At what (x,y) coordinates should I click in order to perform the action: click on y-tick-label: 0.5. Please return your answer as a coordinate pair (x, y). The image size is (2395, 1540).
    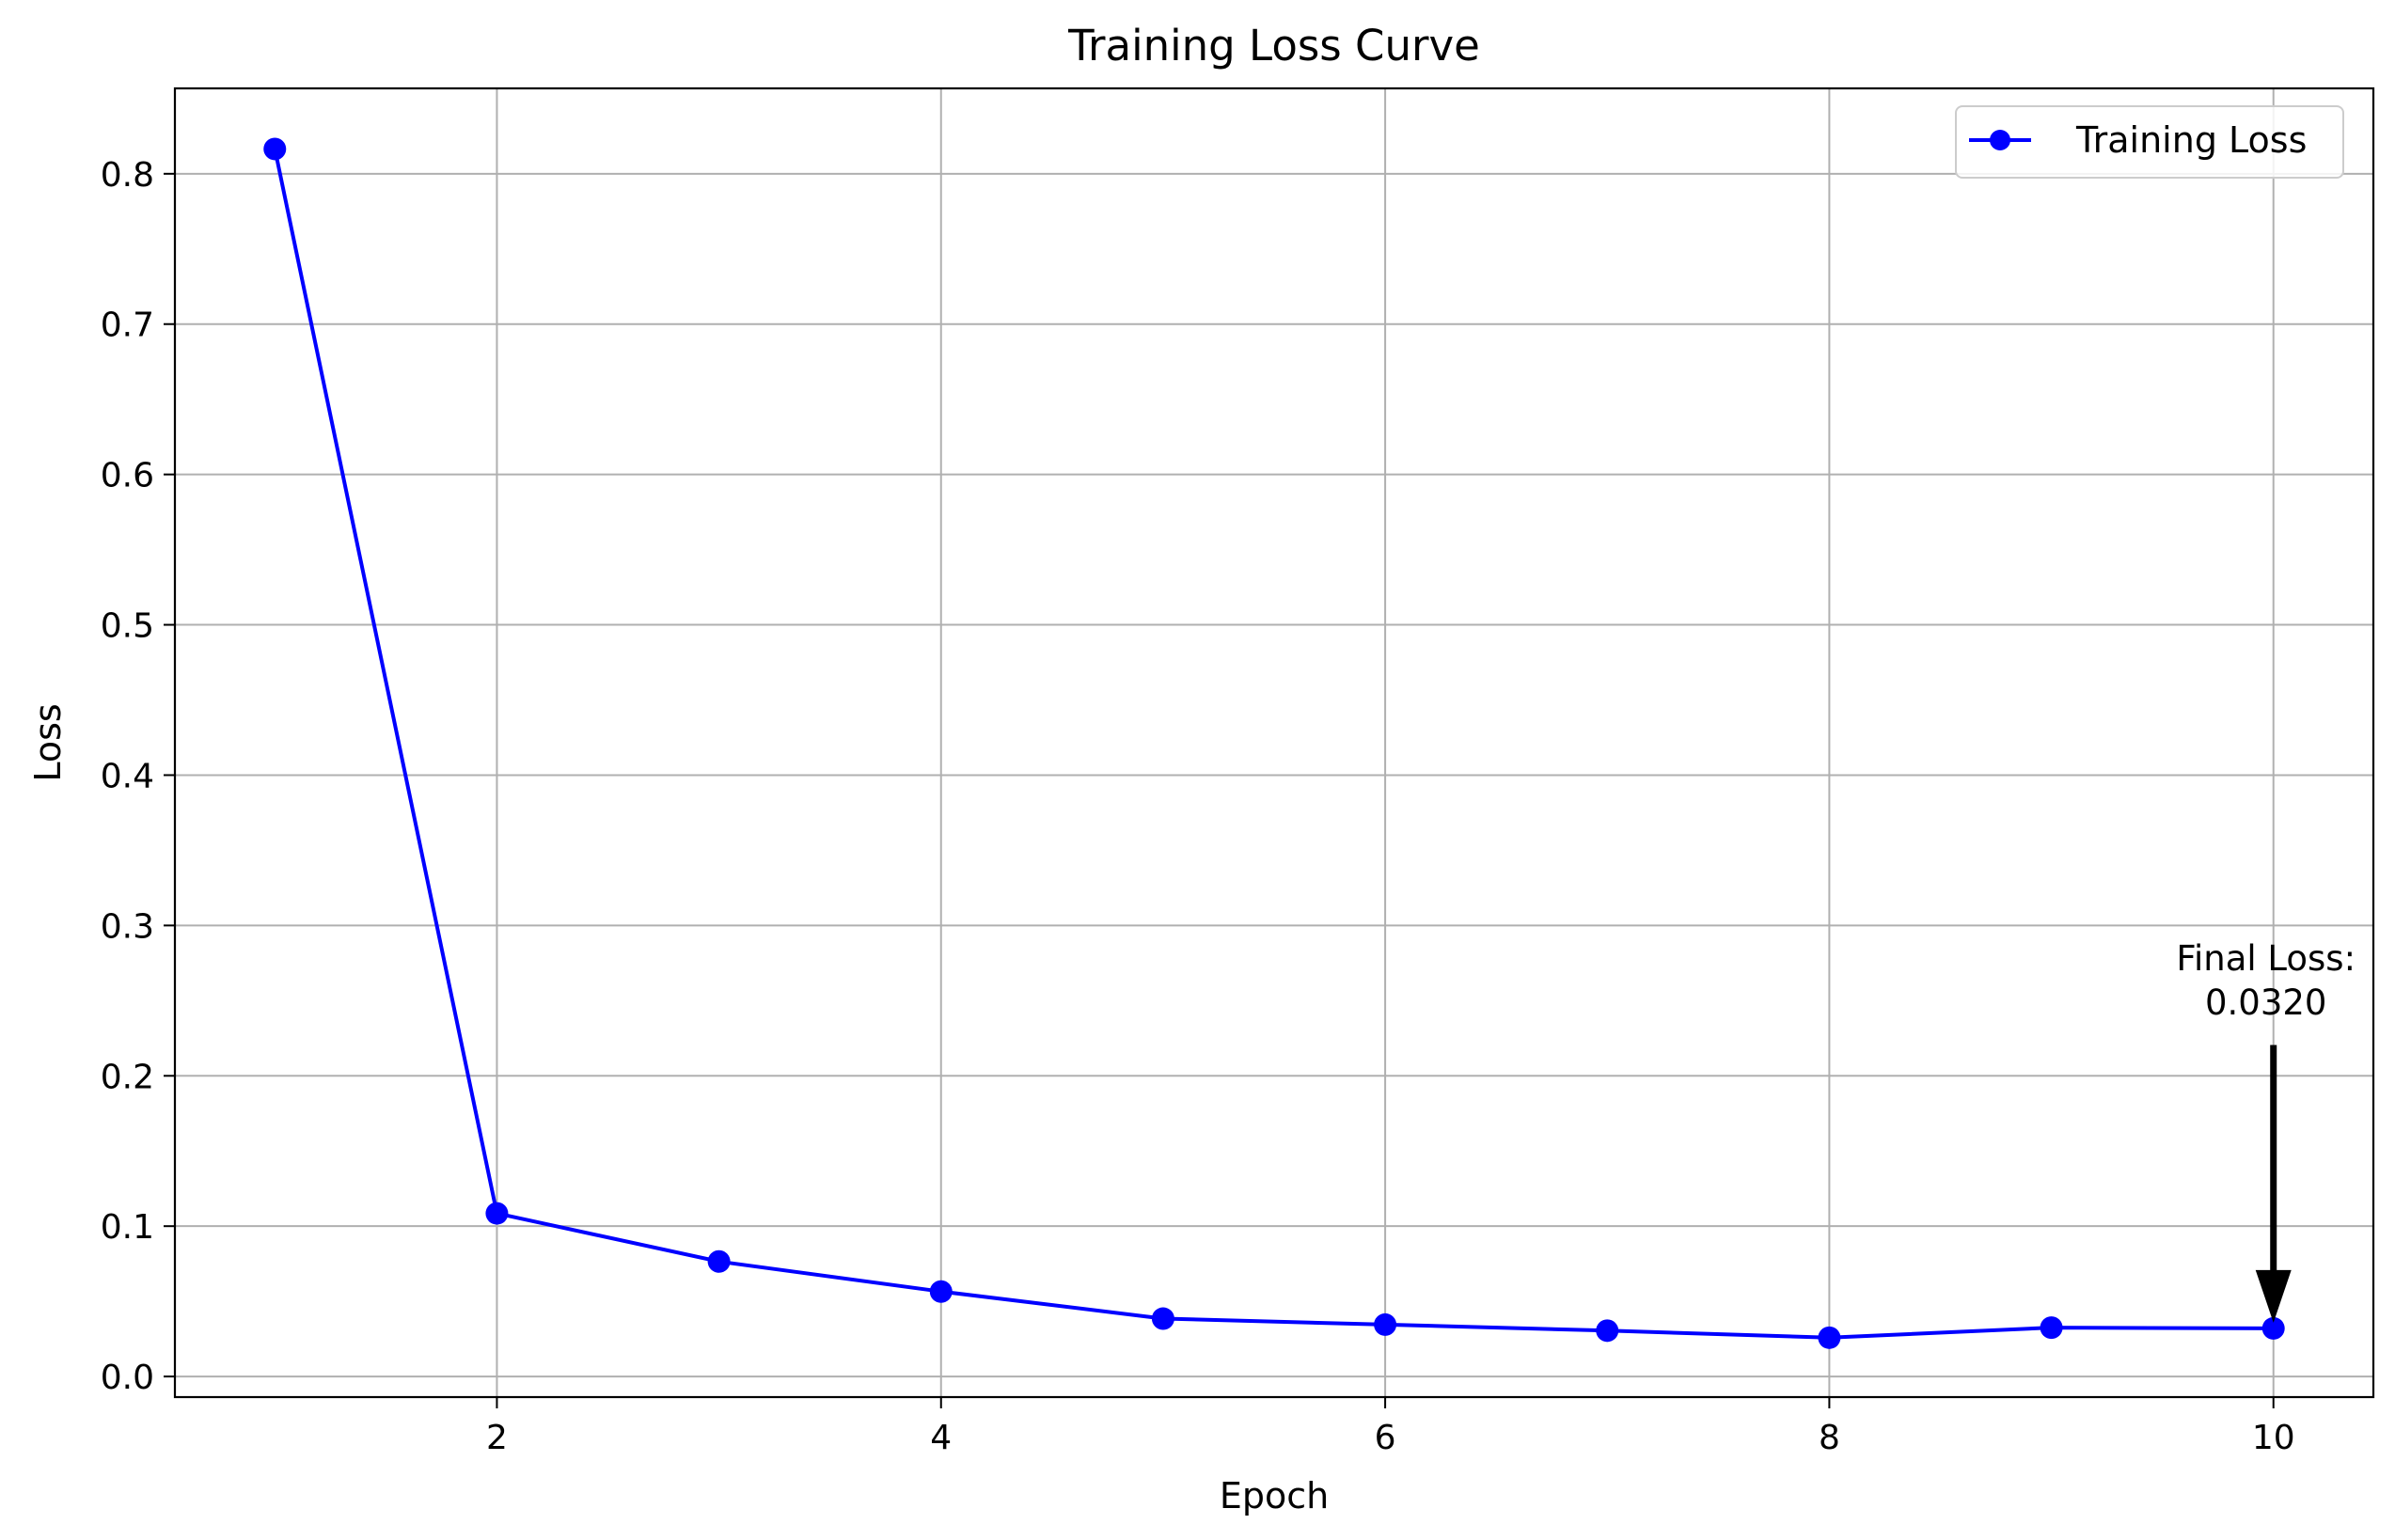
    Looking at the image, I should click on (127, 626).